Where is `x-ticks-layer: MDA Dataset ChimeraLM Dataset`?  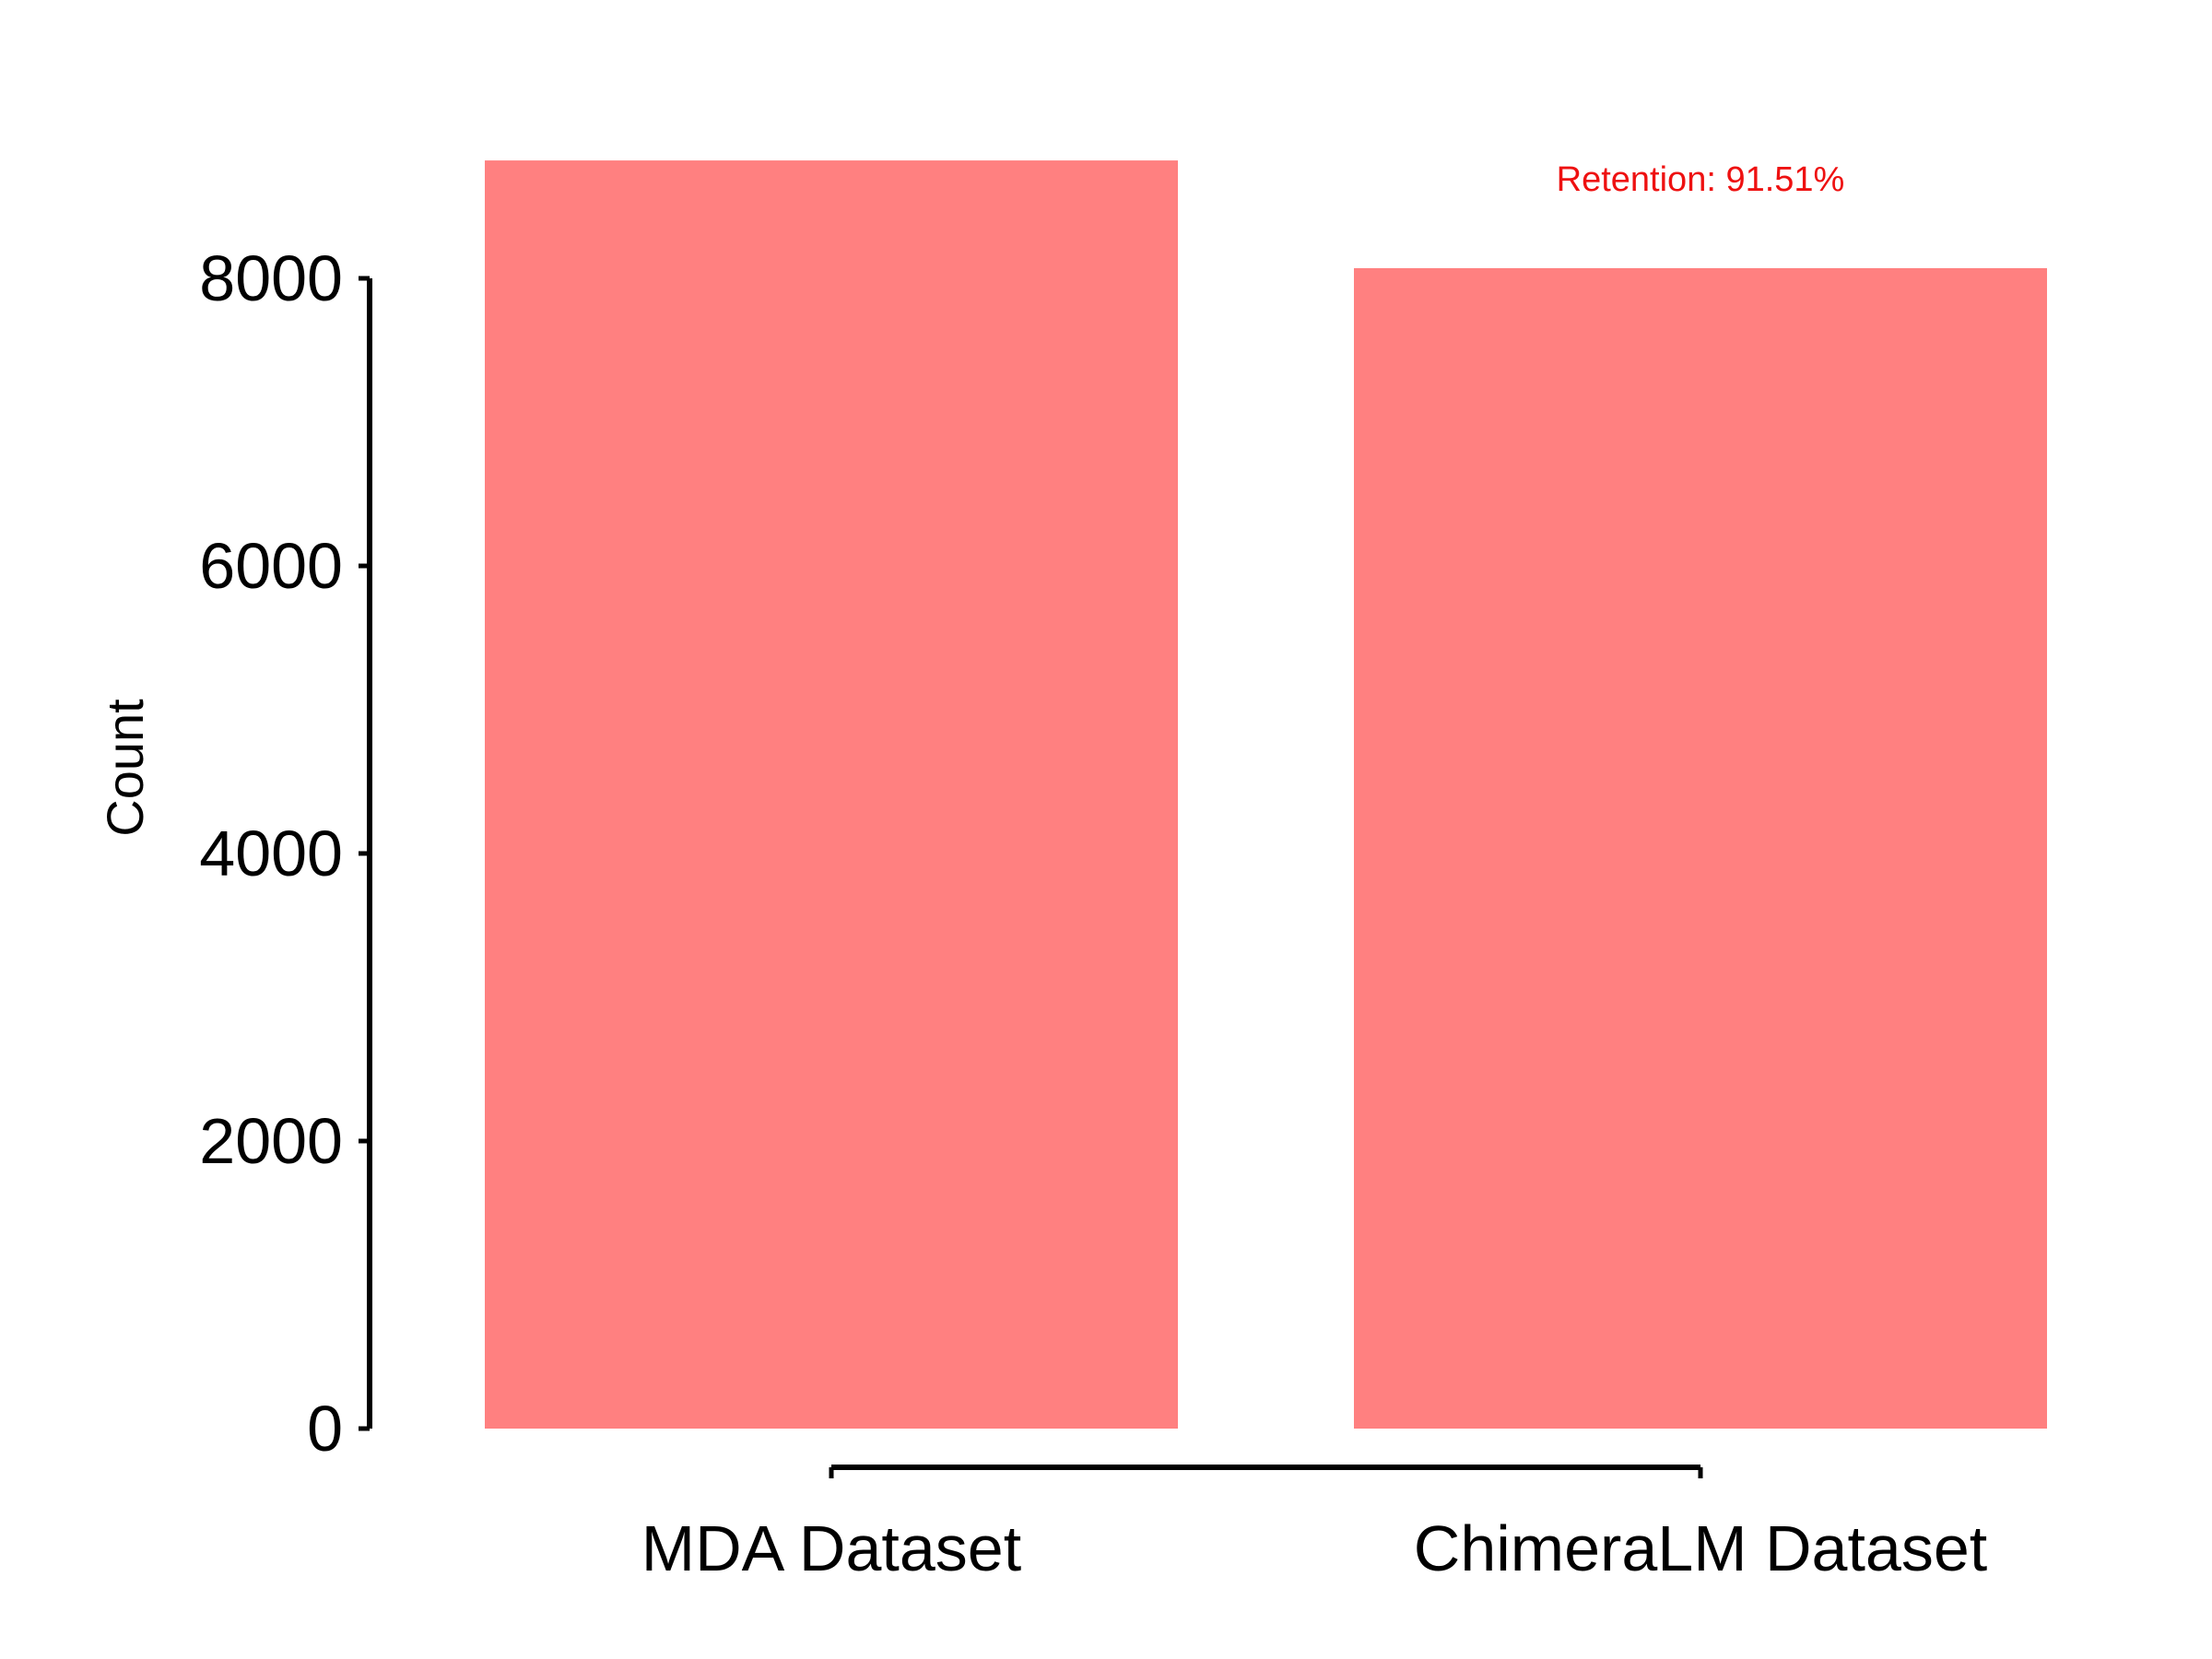 x-ticks-layer: MDA Dataset ChimeraLM Dataset is located at coordinates (1314, 1525).